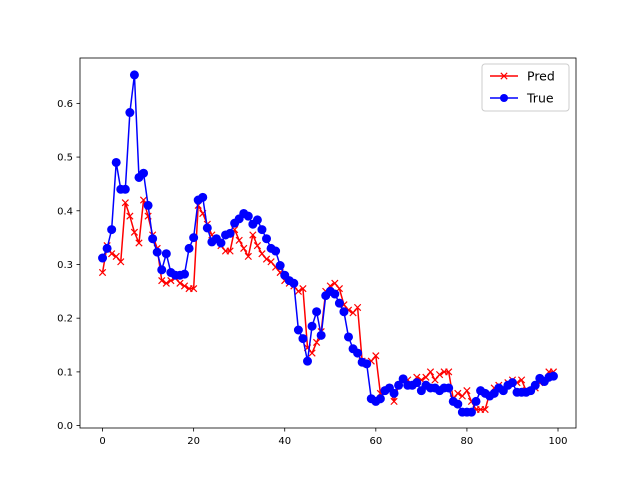 The height and width of the screenshot is (480, 640). What do you see at coordinates (467, 441) in the screenshot?
I see `x-tick-label: 80` at bounding box center [467, 441].